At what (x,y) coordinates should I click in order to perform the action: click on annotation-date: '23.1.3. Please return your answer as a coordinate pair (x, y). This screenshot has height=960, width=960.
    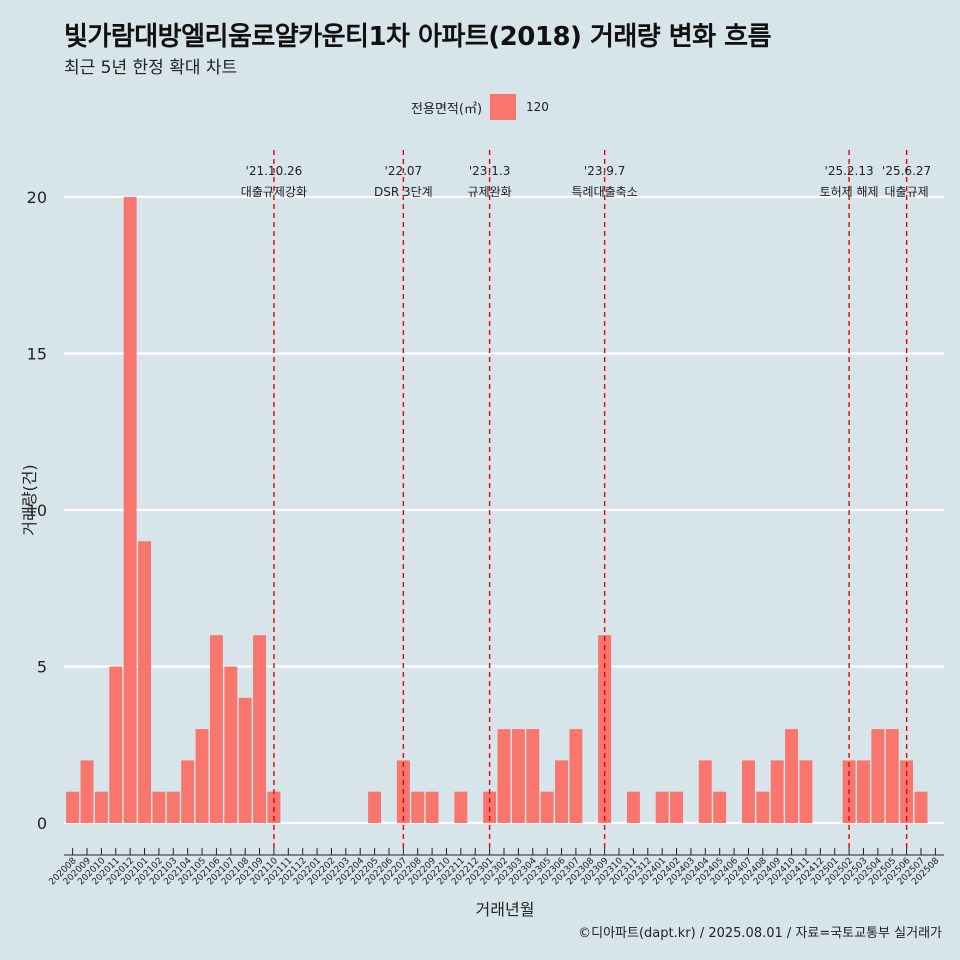
    Looking at the image, I should click on (489, 171).